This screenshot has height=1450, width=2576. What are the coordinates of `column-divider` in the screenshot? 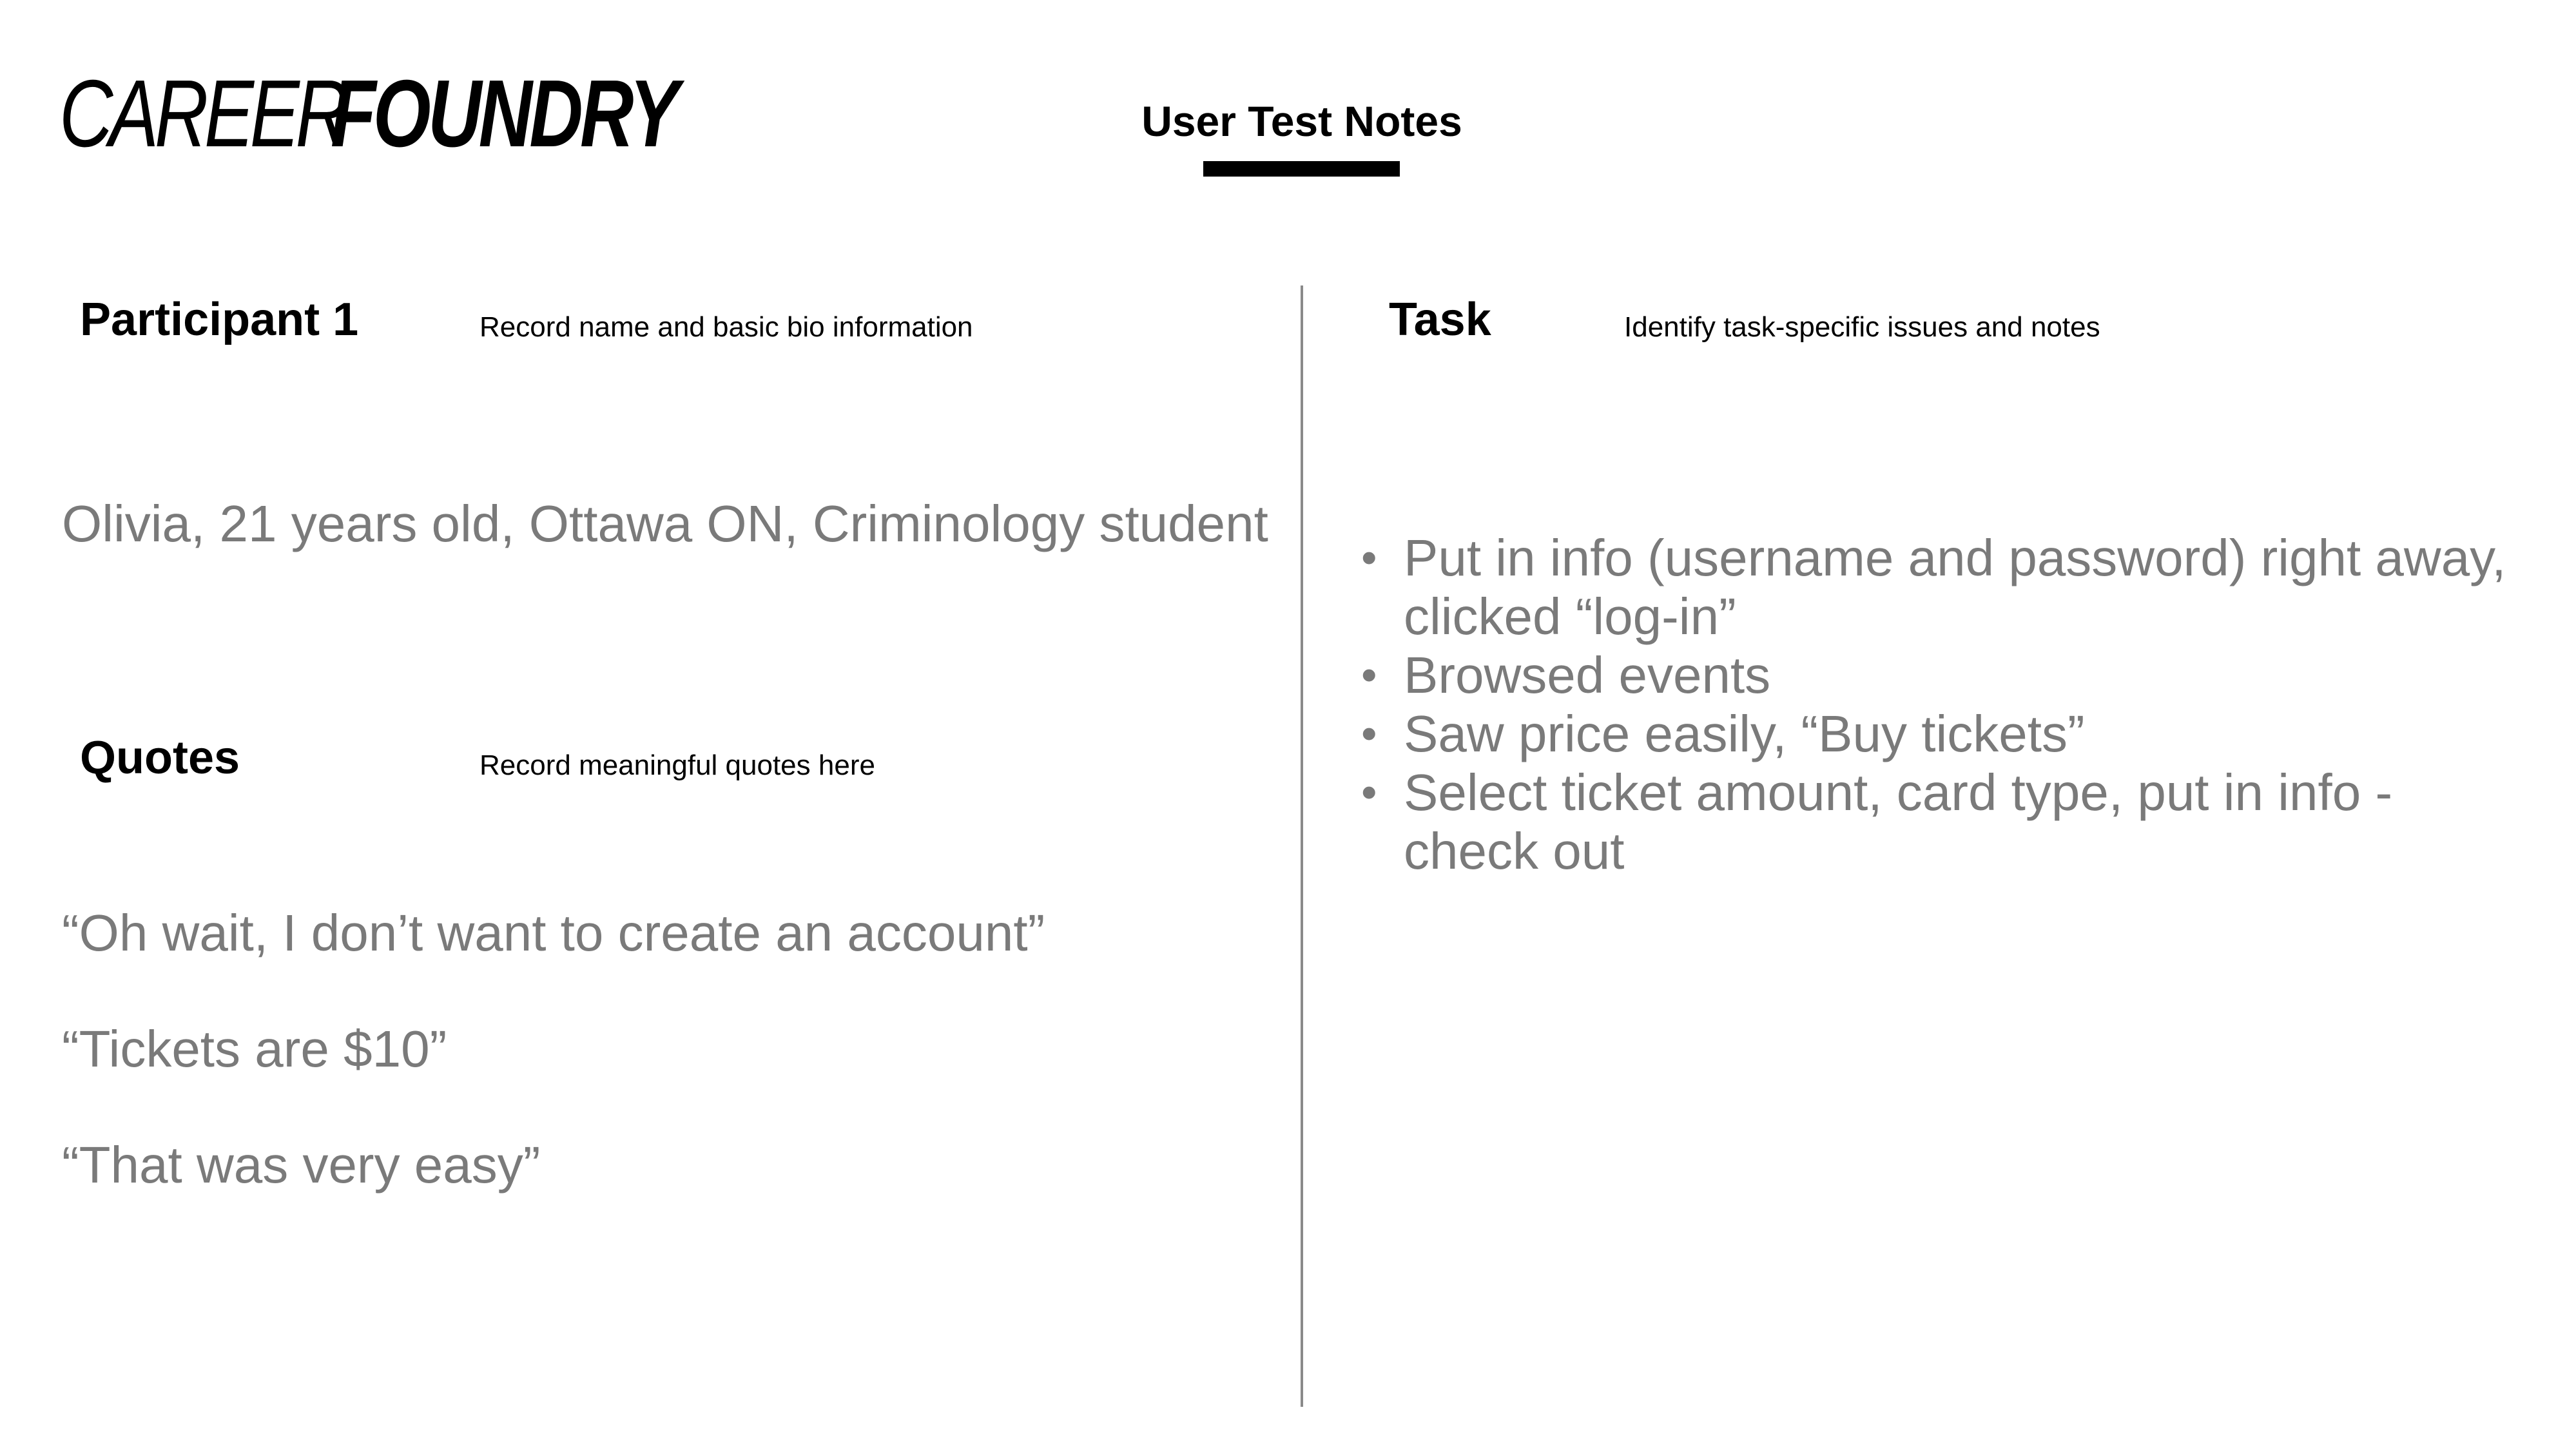 It's located at (1302, 846).